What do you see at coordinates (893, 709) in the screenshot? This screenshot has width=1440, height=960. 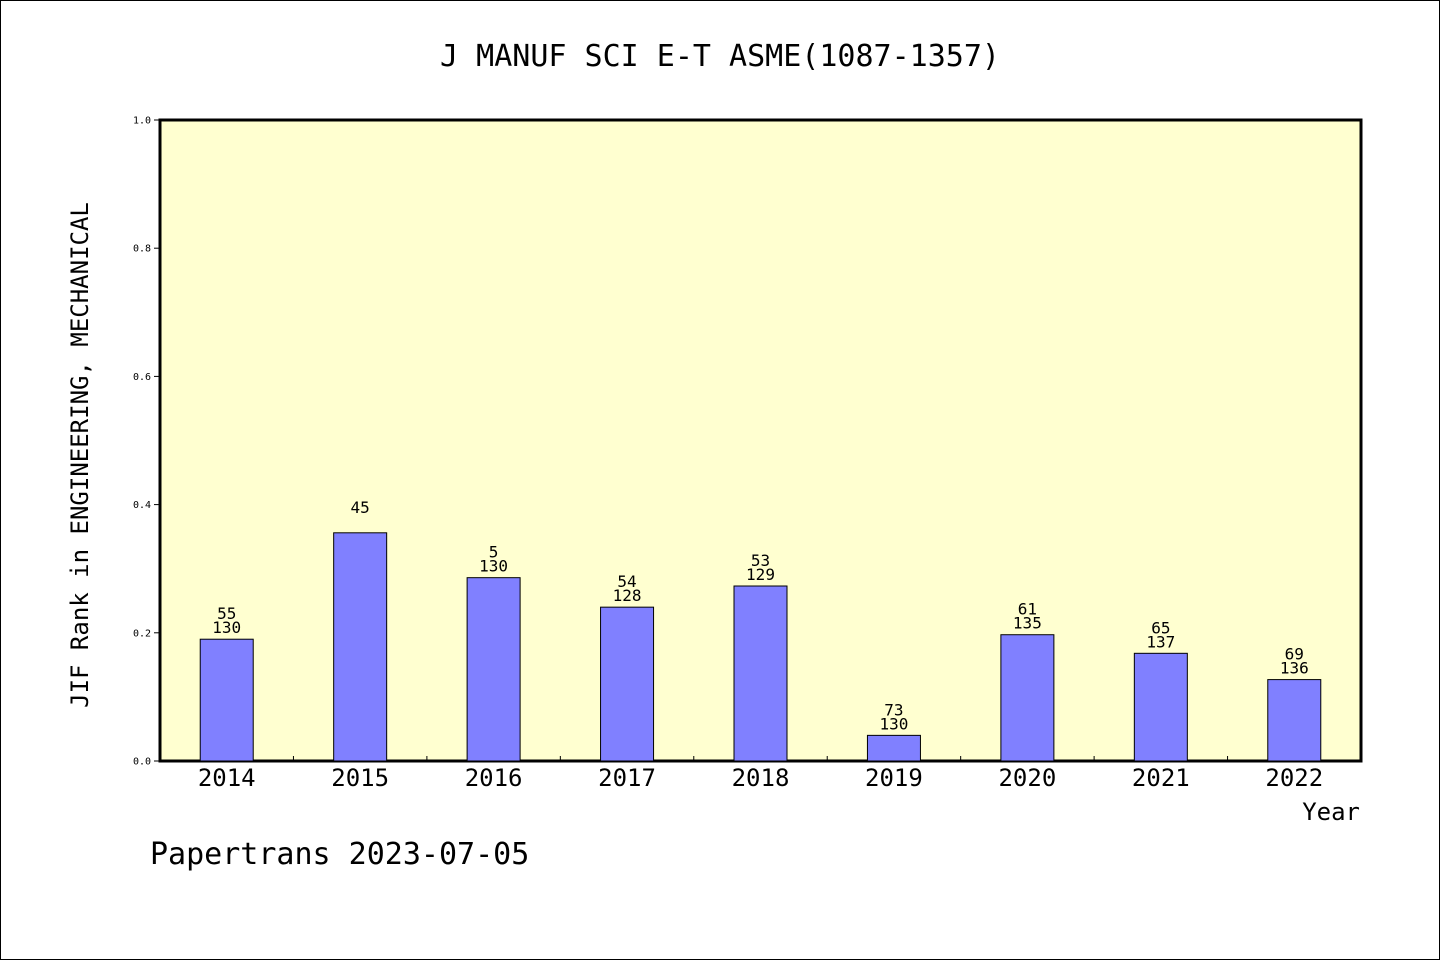 I see `bar-label-rank: 73` at bounding box center [893, 709].